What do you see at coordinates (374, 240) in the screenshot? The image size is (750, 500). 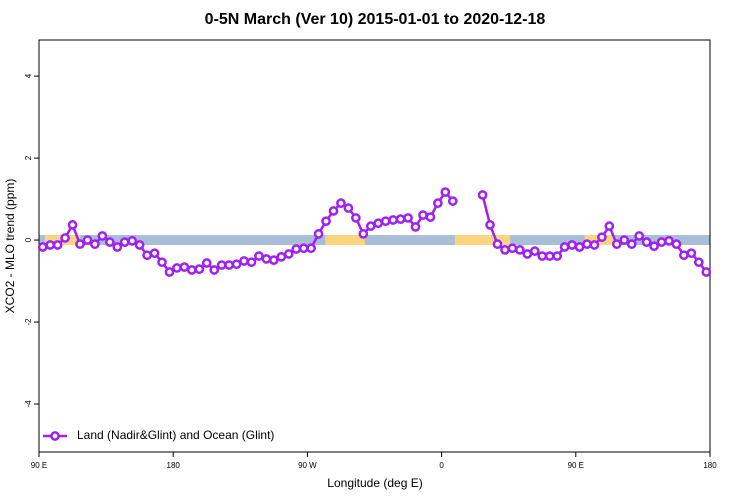 I see `ocean-band` at bounding box center [374, 240].